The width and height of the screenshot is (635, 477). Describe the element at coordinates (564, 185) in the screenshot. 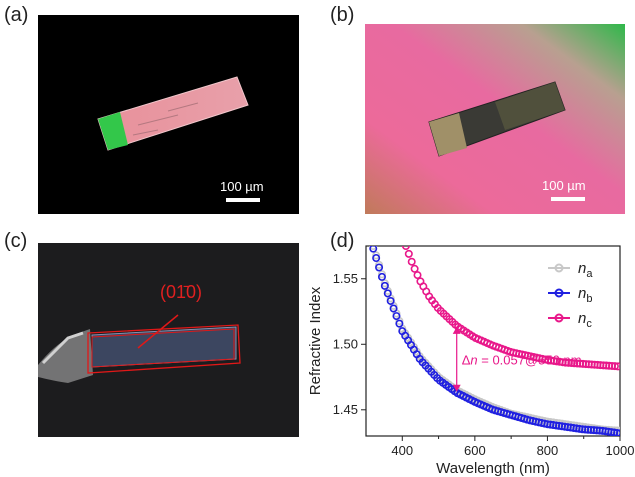

I see `scale-bar-b-label: 100 µm` at that location.